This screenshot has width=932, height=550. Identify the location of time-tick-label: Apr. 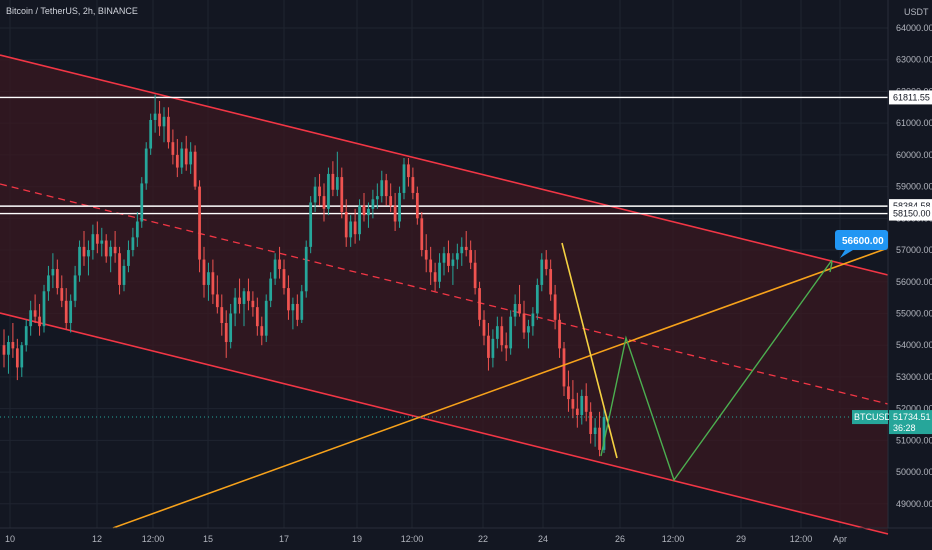
(840, 539).